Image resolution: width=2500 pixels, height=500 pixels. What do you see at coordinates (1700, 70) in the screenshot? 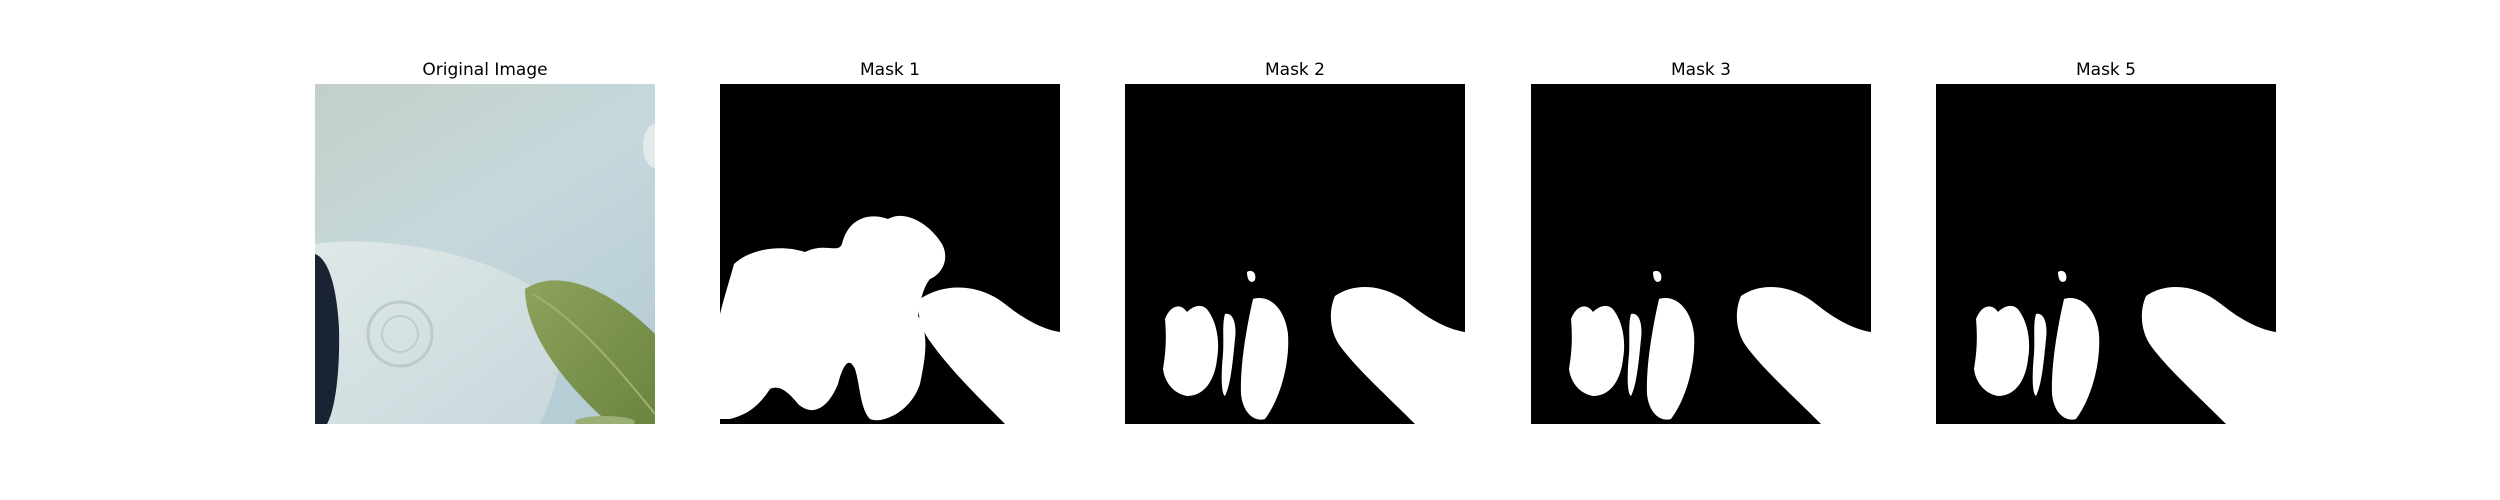
I see `panel-title: Mask 3` at bounding box center [1700, 70].